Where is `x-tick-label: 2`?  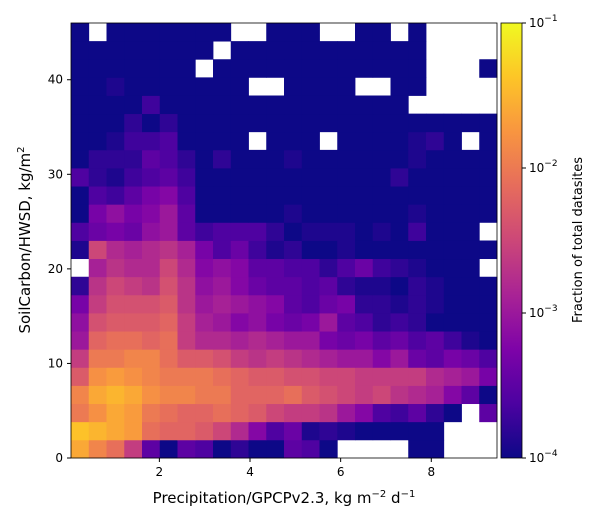
x-tick-label: 2 is located at coordinates (160, 472).